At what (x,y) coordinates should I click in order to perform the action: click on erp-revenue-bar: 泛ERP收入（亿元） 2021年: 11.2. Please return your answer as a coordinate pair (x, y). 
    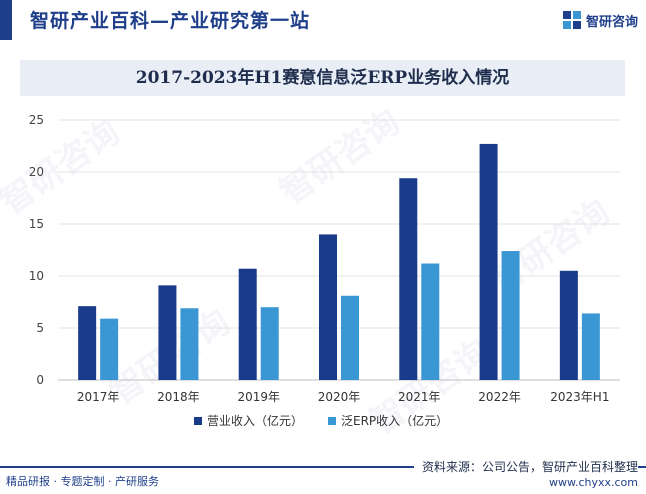
    Looking at the image, I should click on (430, 321).